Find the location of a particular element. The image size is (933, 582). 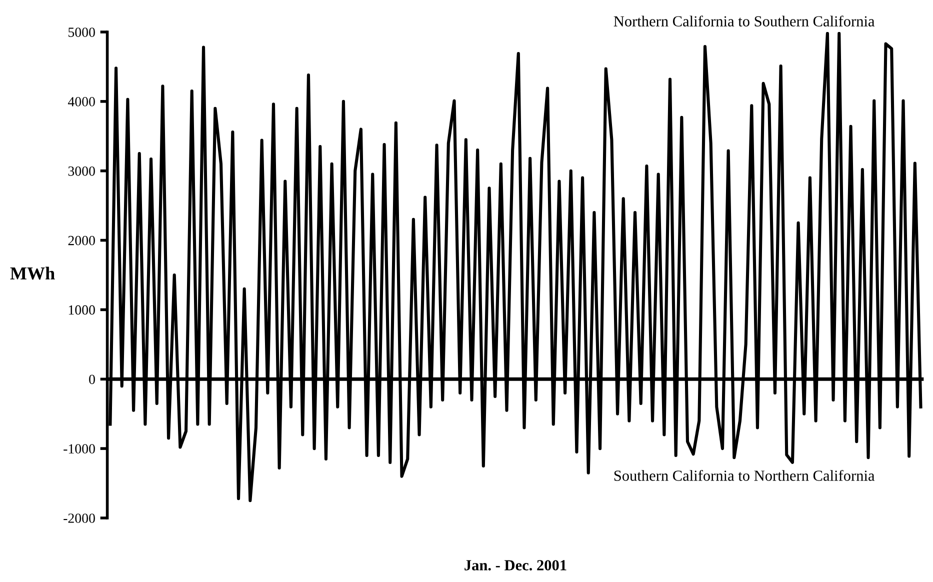

y-axis-title: MWh is located at coordinates (32, 273).